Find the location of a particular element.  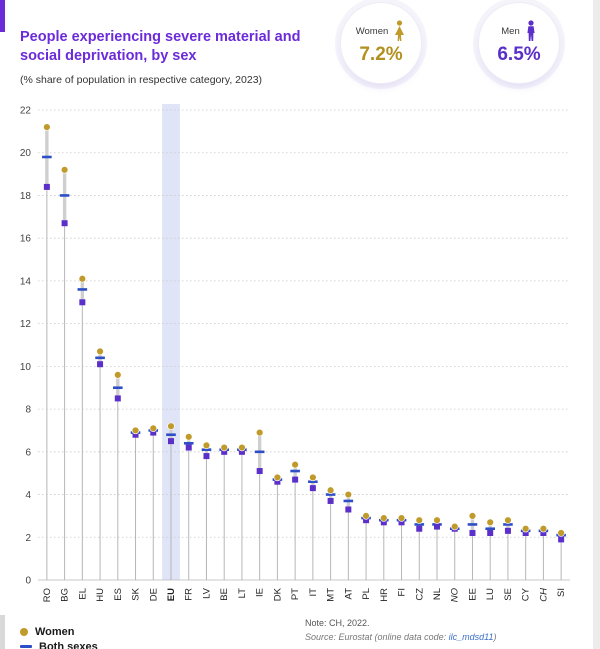

legend-item-both-sexes: Both sexes is located at coordinates (59, 644).